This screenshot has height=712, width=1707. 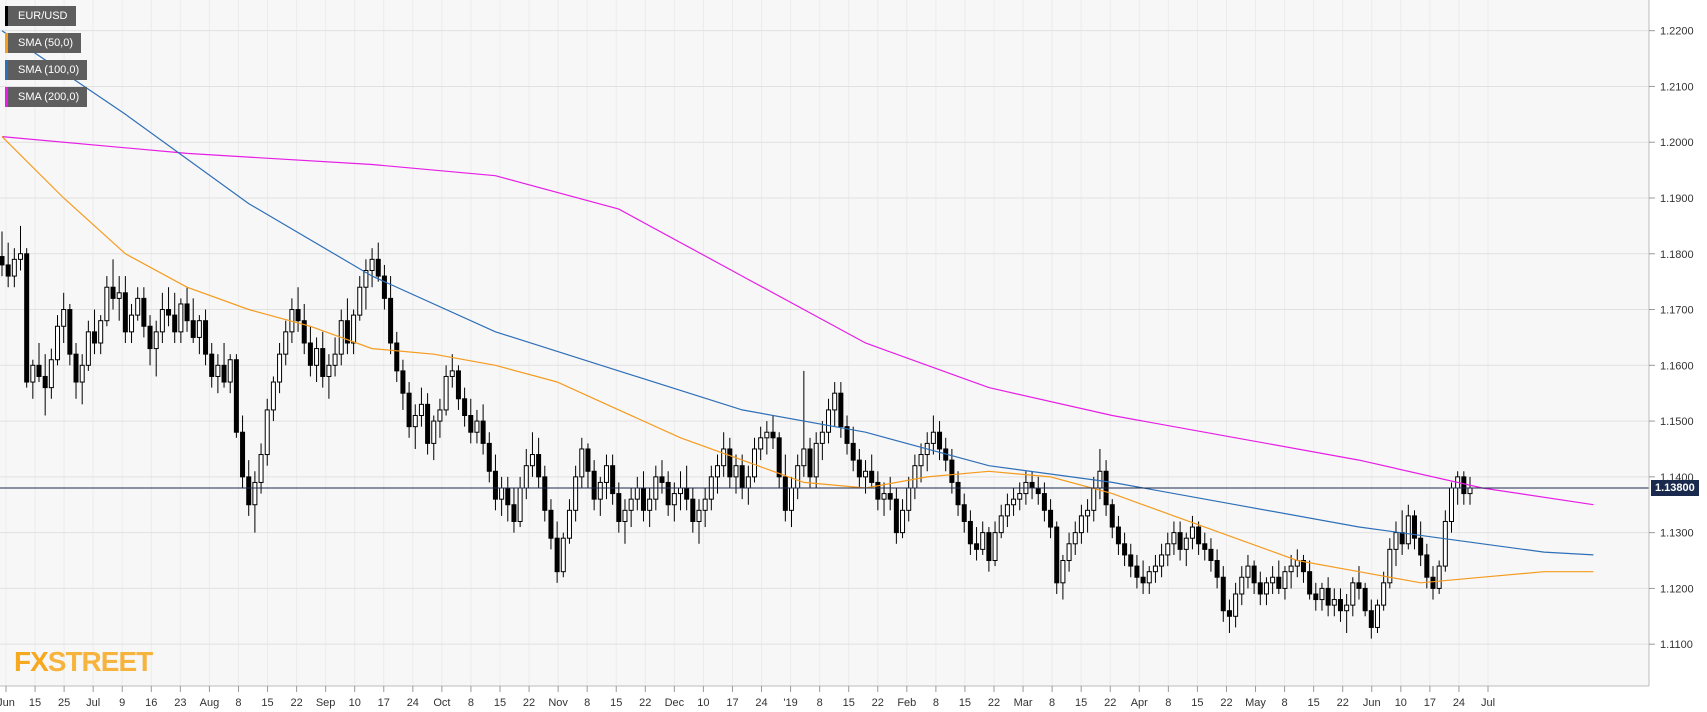 What do you see at coordinates (878, 703) in the screenshot?
I see `x-tick-label: 22` at bounding box center [878, 703].